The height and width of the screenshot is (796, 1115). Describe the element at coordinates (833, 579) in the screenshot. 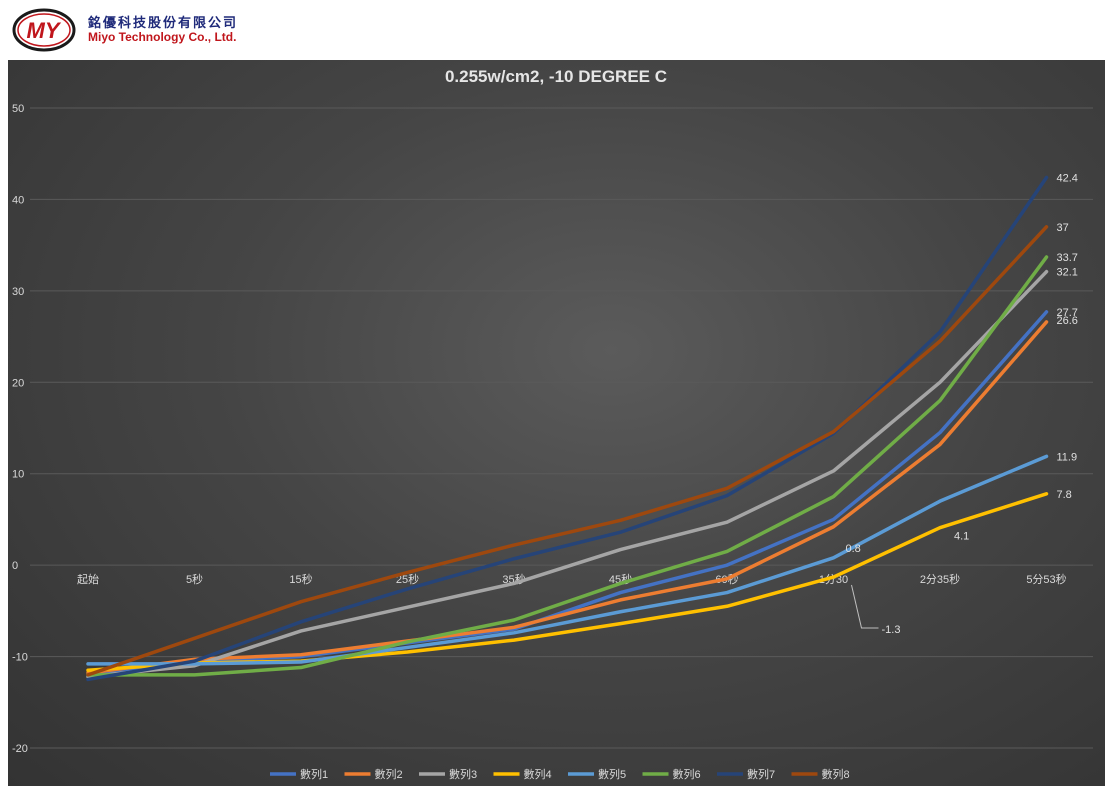

I see `x-tick-label: 1分30` at that location.